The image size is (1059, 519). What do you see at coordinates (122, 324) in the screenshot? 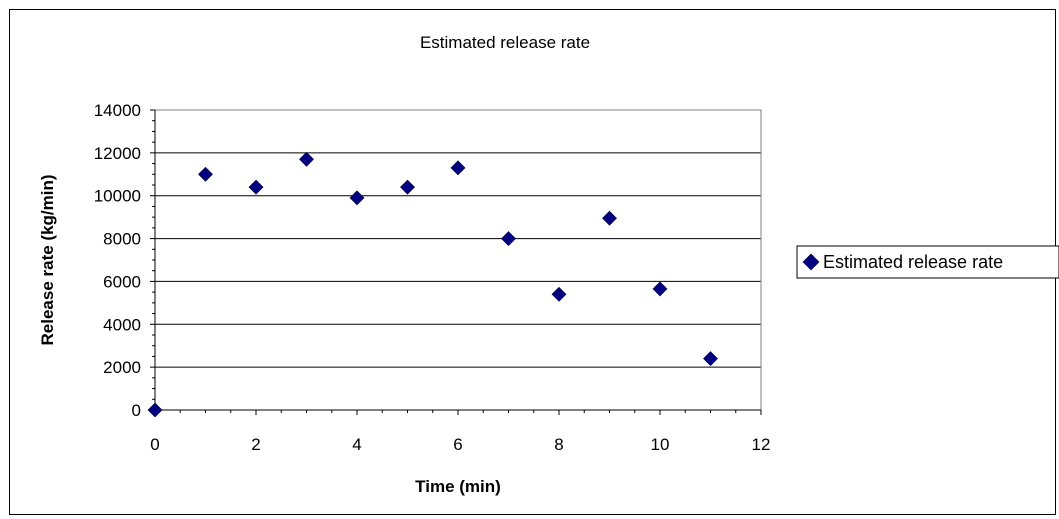
I see `y-tick-label: 4000` at bounding box center [122, 324].